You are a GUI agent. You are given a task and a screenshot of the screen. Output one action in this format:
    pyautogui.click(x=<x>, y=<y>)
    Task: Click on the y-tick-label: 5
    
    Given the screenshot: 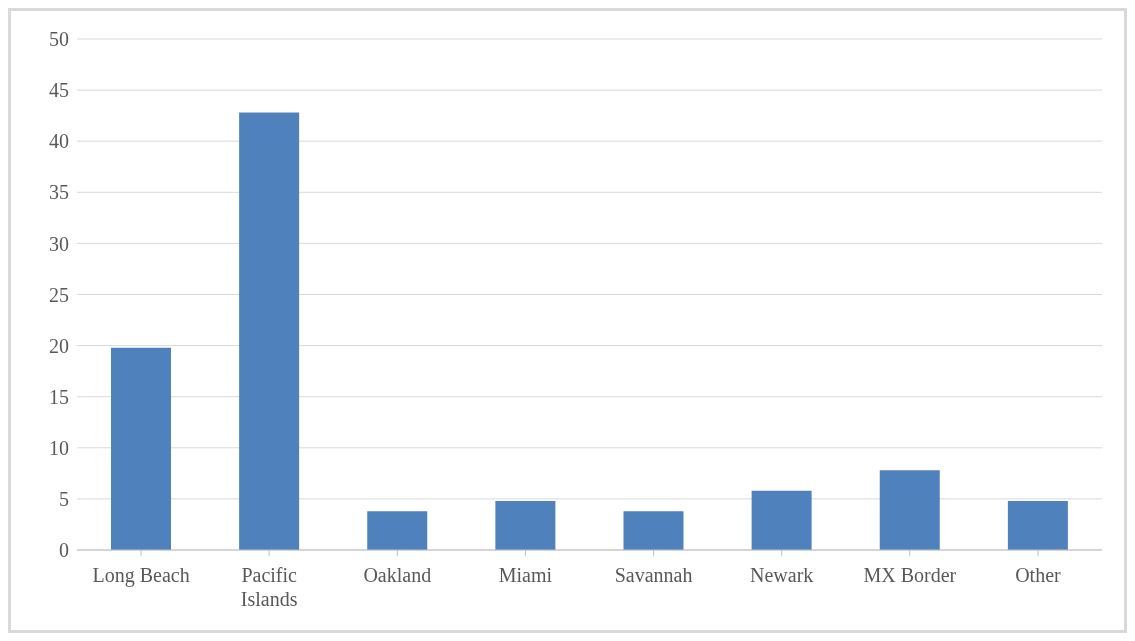 What is the action you would take?
    pyautogui.click(x=64, y=499)
    